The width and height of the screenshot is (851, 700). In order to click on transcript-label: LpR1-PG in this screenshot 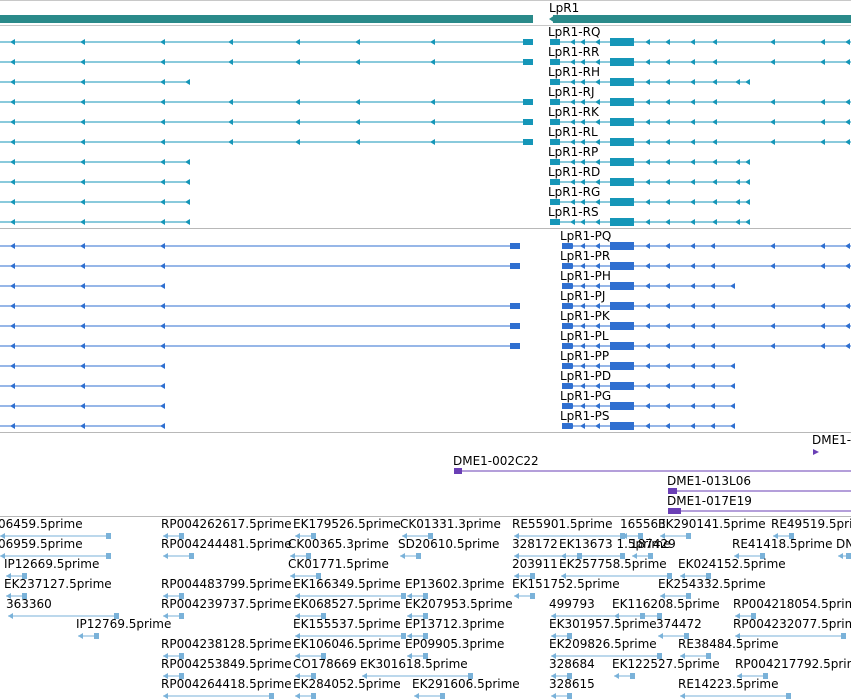, I will do `click(585, 396)`.